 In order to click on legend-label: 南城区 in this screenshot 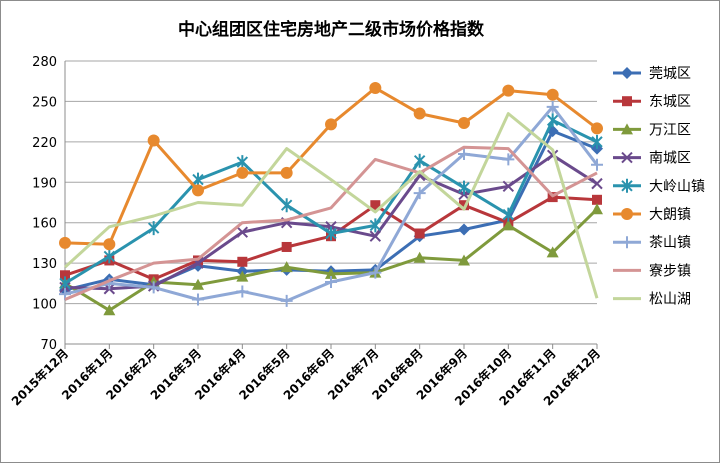, I will do `click(670, 159)`.